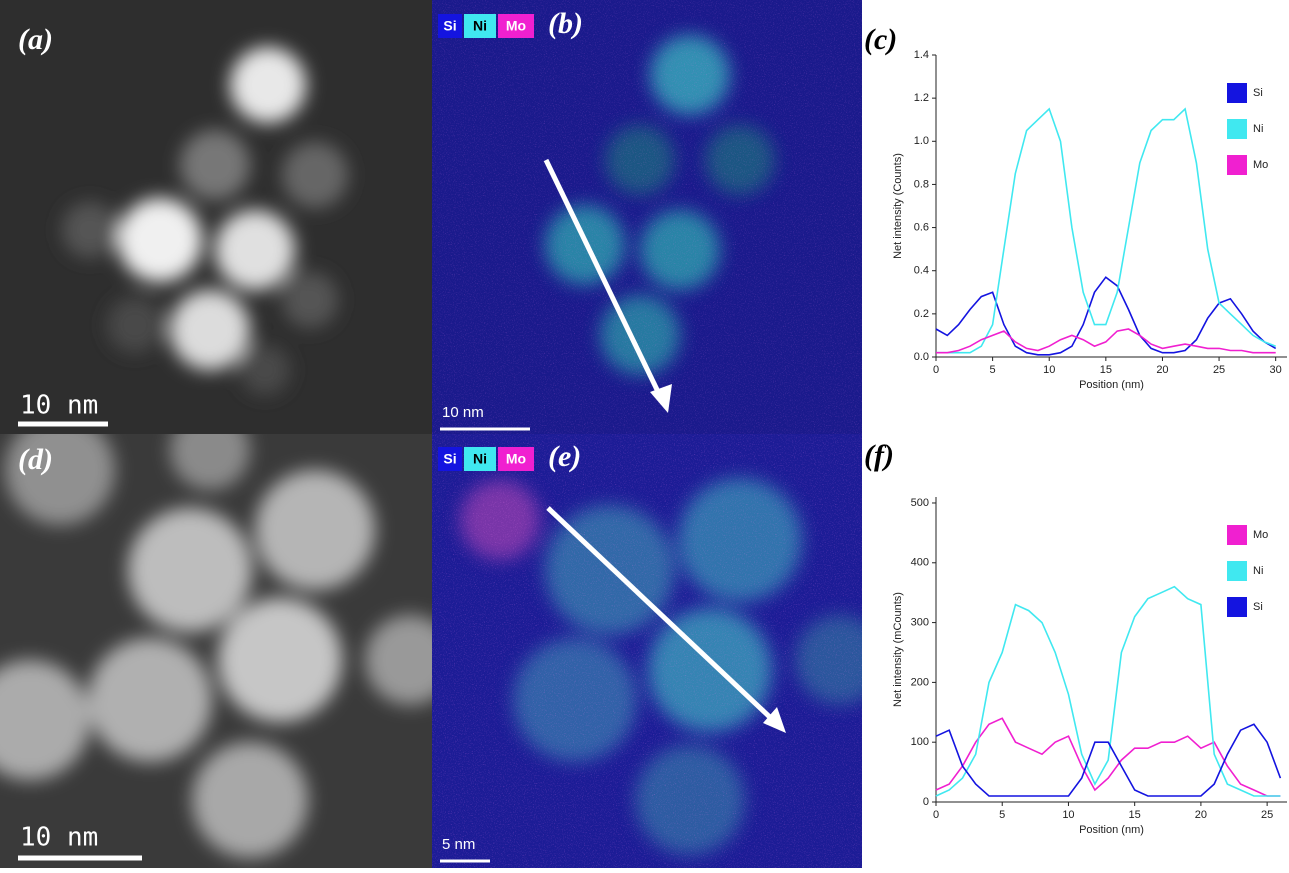 This screenshot has height=873, width=1289. I want to click on y-tick-label: 0.2, so click(921, 314).